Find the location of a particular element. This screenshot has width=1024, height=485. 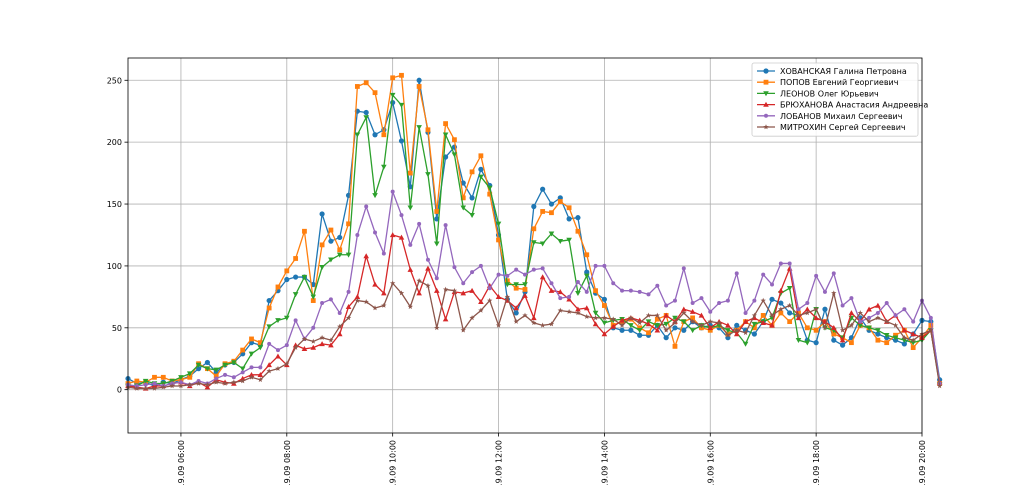

y-axis-ticks: 0 50 100 150 200 250 is located at coordinates (117, 235).